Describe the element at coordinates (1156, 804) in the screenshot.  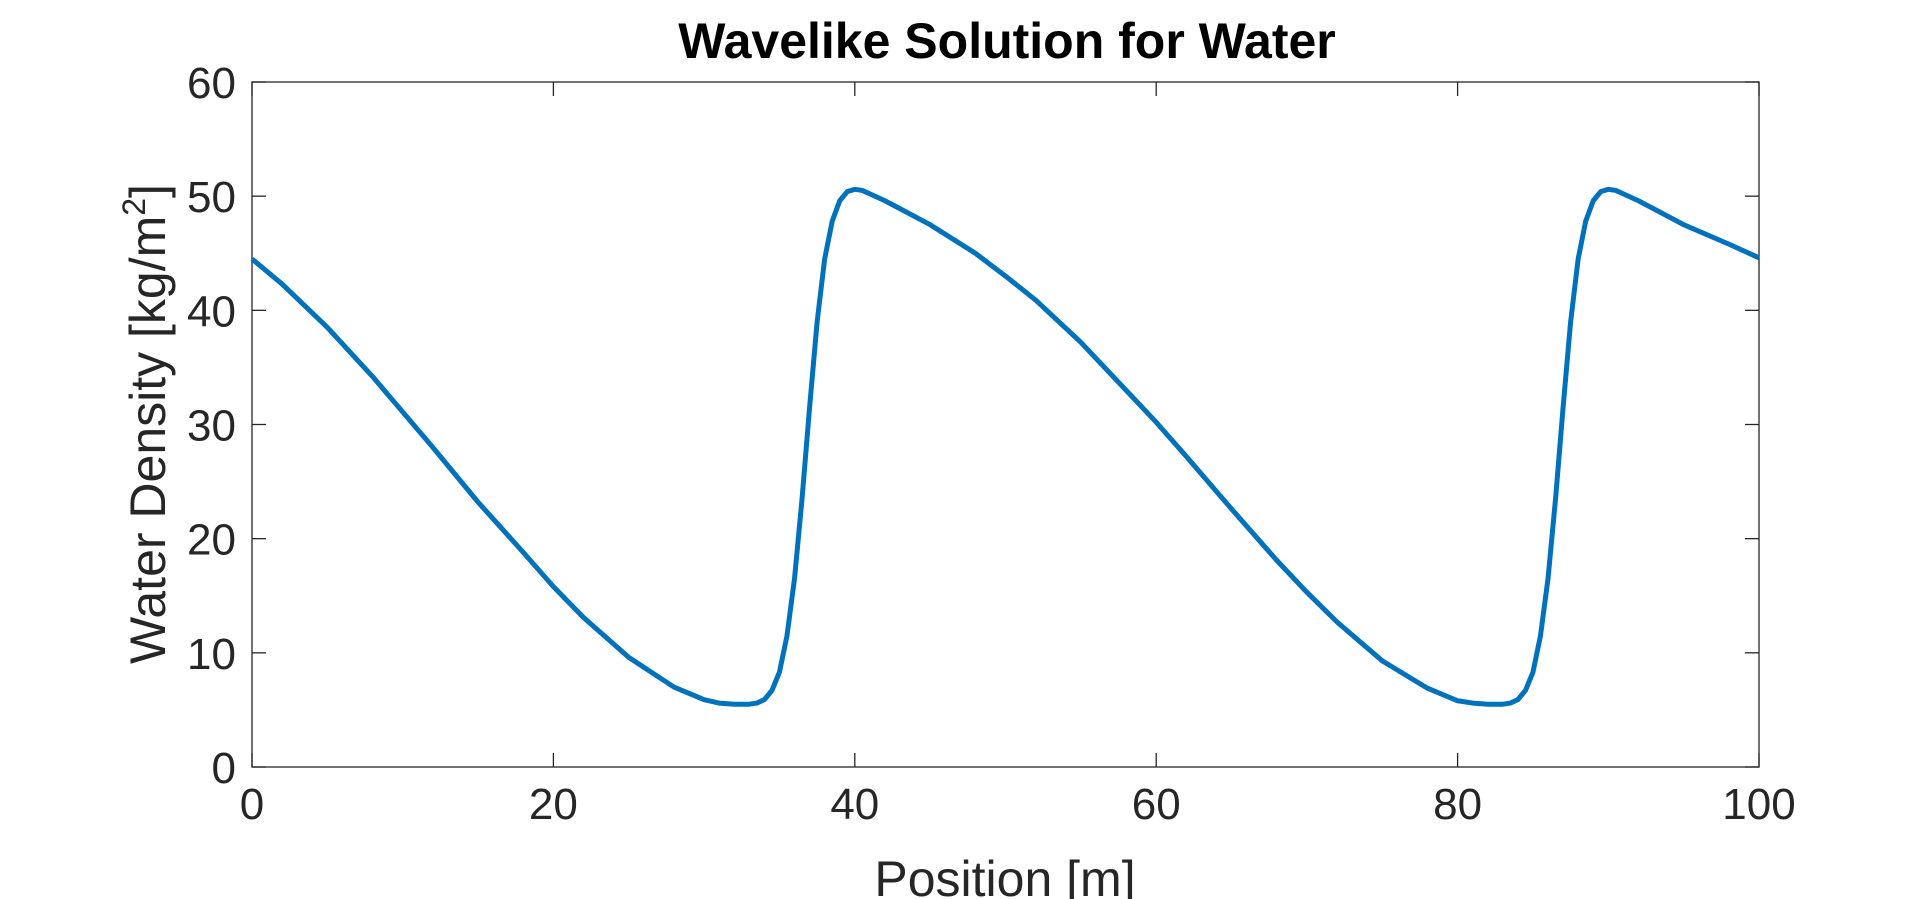
I see `x-tick-label: 60` at that location.